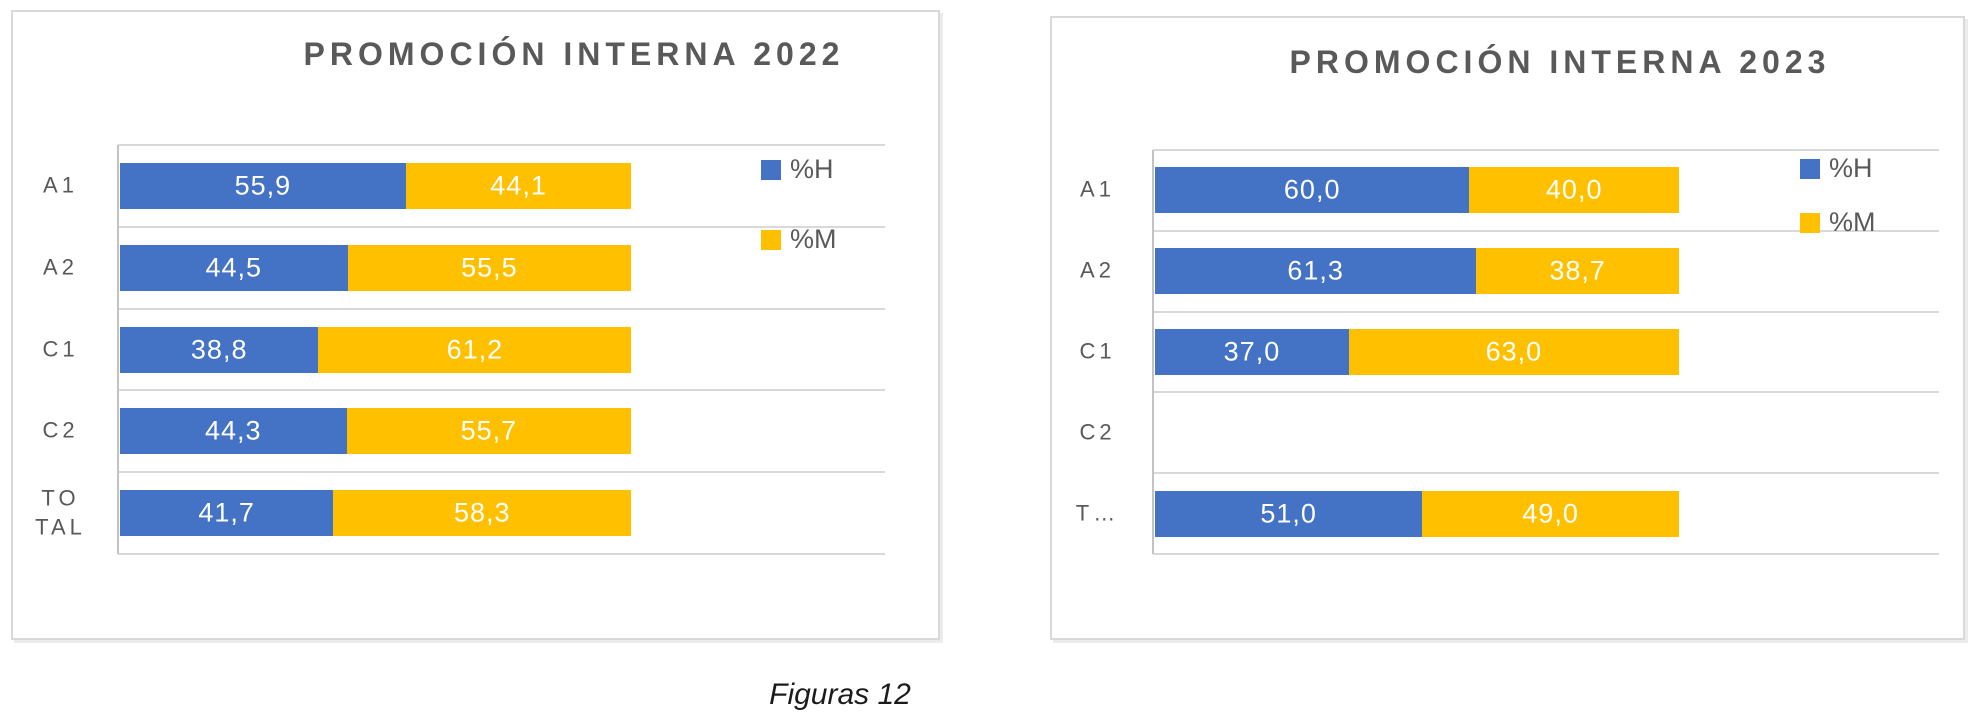 Image resolution: width=1975 pixels, height=723 pixels. I want to click on bar-value-label: 40,0, so click(1574, 189).